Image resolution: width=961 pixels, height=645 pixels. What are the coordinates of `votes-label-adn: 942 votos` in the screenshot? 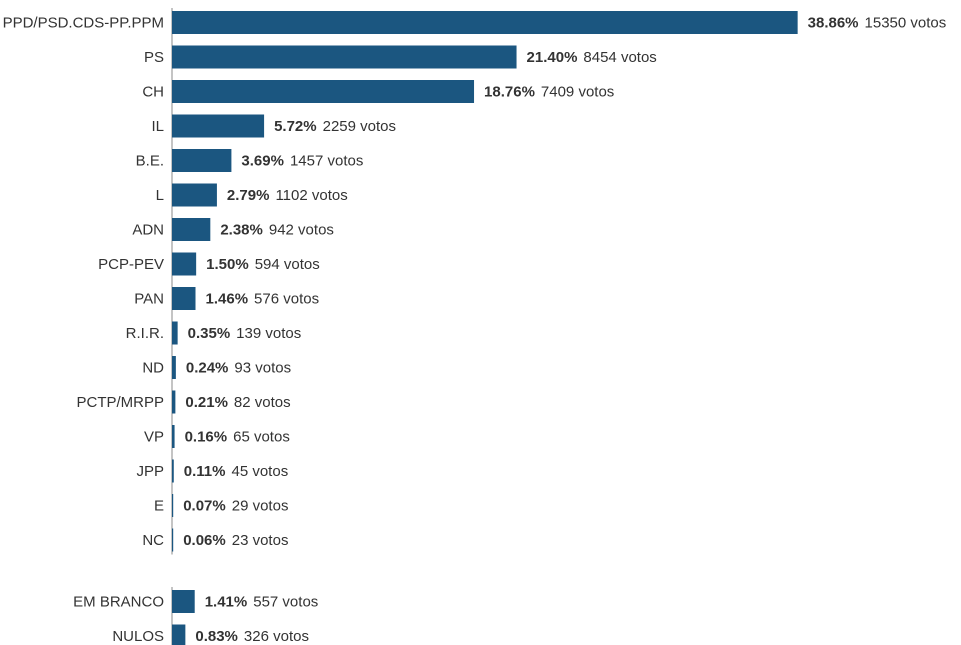 It's located at (301, 230).